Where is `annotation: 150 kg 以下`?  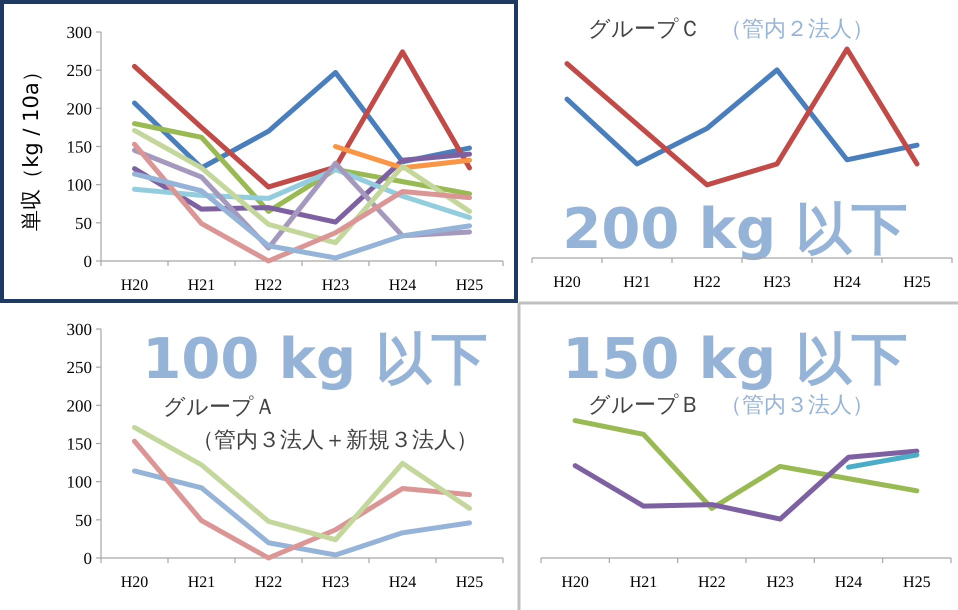 annotation: 150 kg 以下 is located at coordinates (735, 359).